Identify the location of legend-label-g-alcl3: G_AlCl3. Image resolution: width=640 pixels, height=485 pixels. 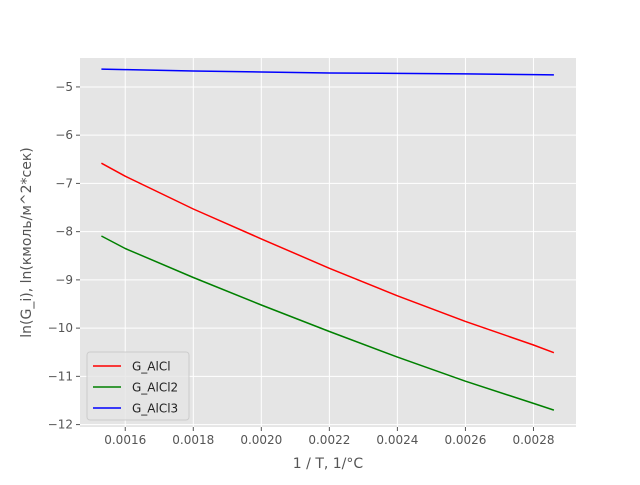
(155, 409).